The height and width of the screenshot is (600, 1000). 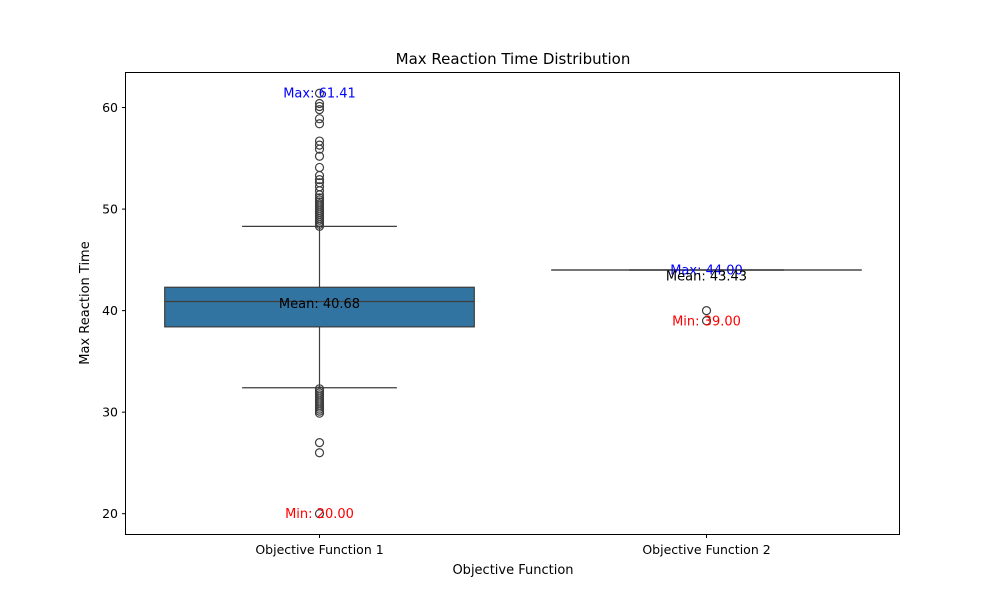 I want to click on x-tick-label: Objective Function 2, so click(x=706, y=549).